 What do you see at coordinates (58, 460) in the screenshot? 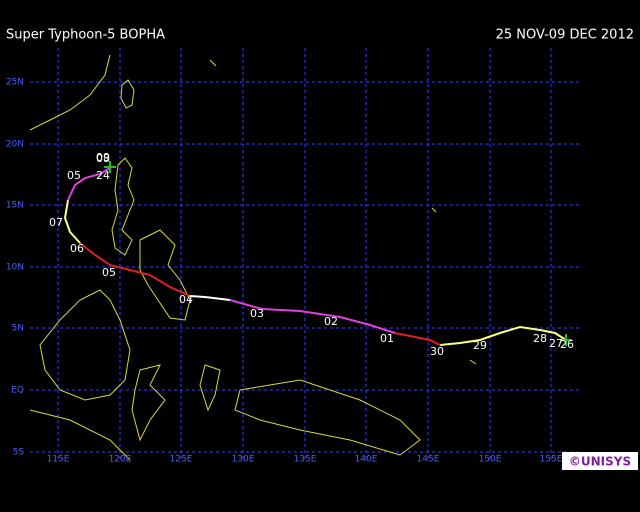
I see `lon-label: 115E` at bounding box center [58, 460].